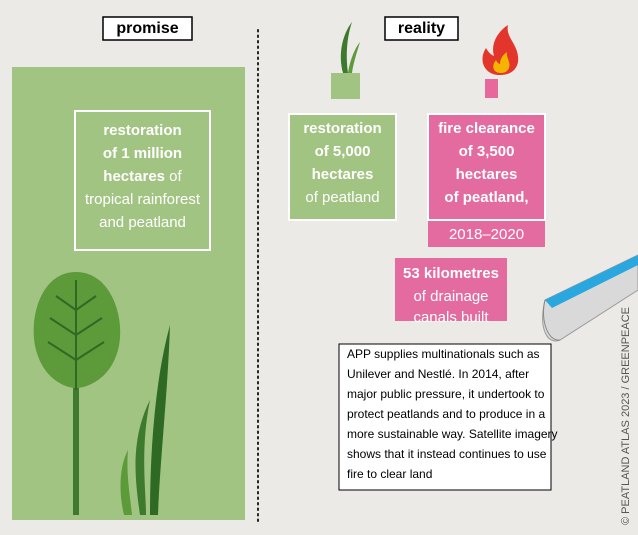  I want to click on sprout-illustration, so click(345, 60).